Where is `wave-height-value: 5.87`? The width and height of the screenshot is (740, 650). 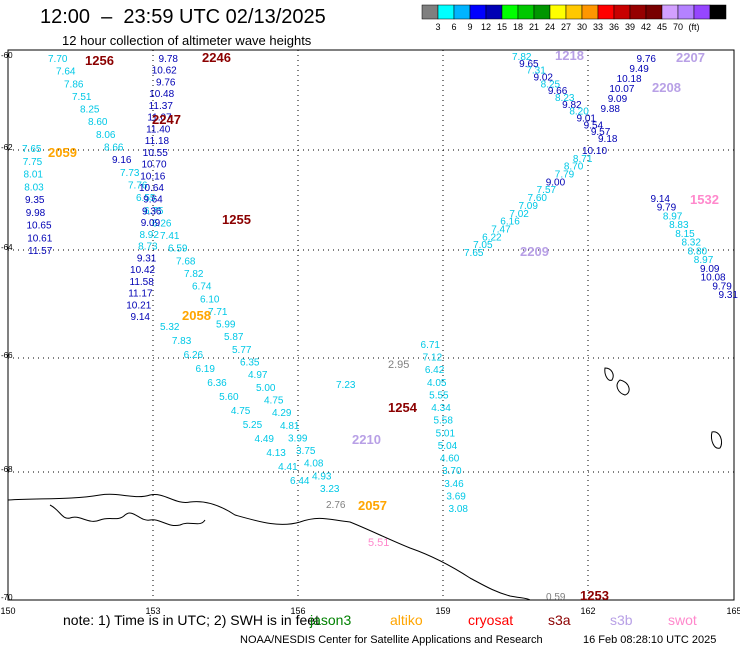
wave-height-value: 5.87 is located at coordinates (234, 337).